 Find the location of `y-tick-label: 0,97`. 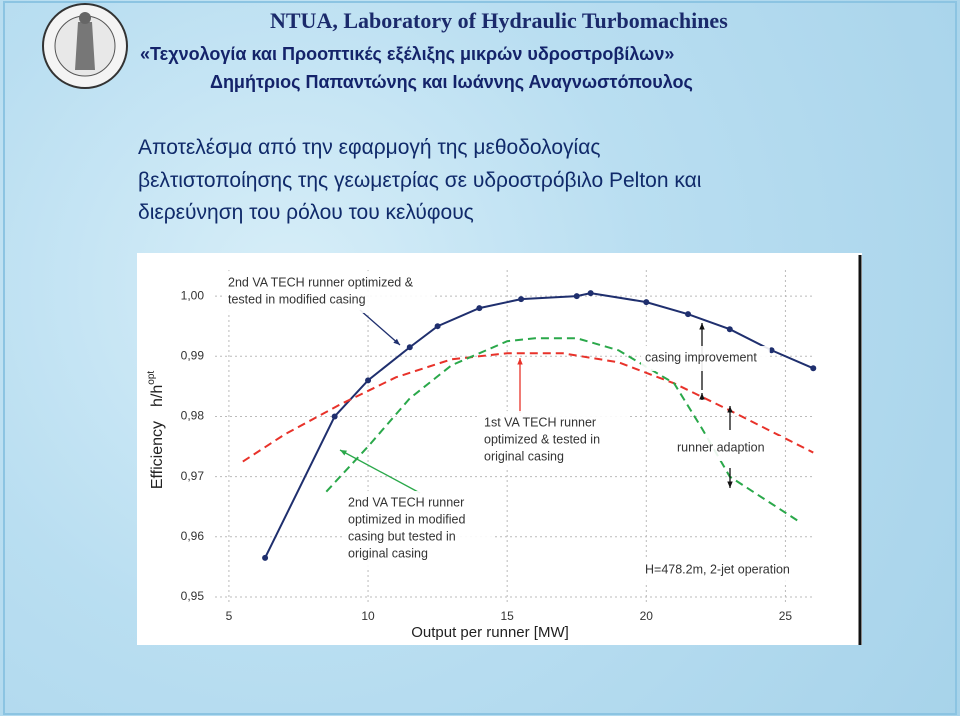

y-tick-label: 0,97 is located at coordinates (193, 476).